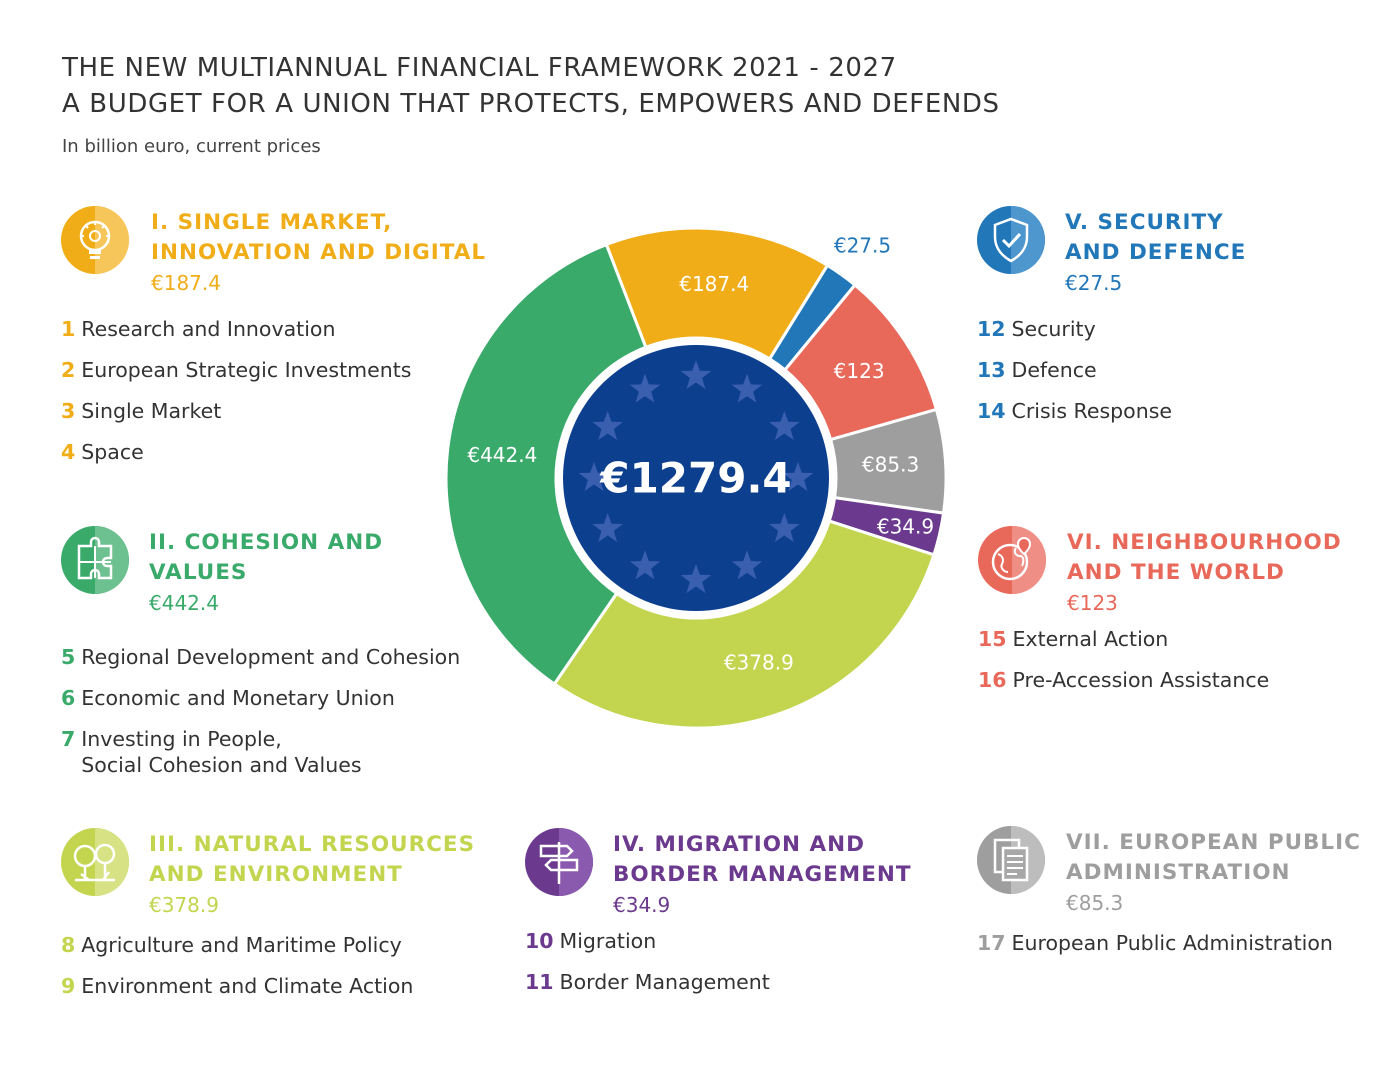 The height and width of the screenshot is (1070, 1390). Describe the element at coordinates (68, 411) in the screenshot. I see `category-number: 3` at that location.